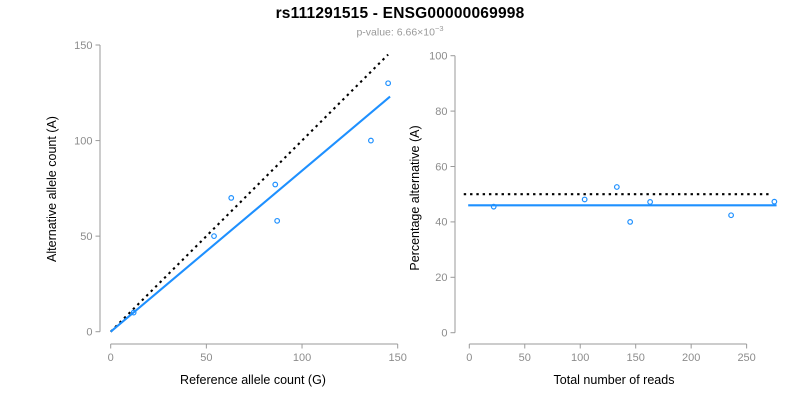 This screenshot has height=400, width=800. What do you see at coordinates (746, 358) in the screenshot?
I see `x-tick-label: 250` at bounding box center [746, 358].